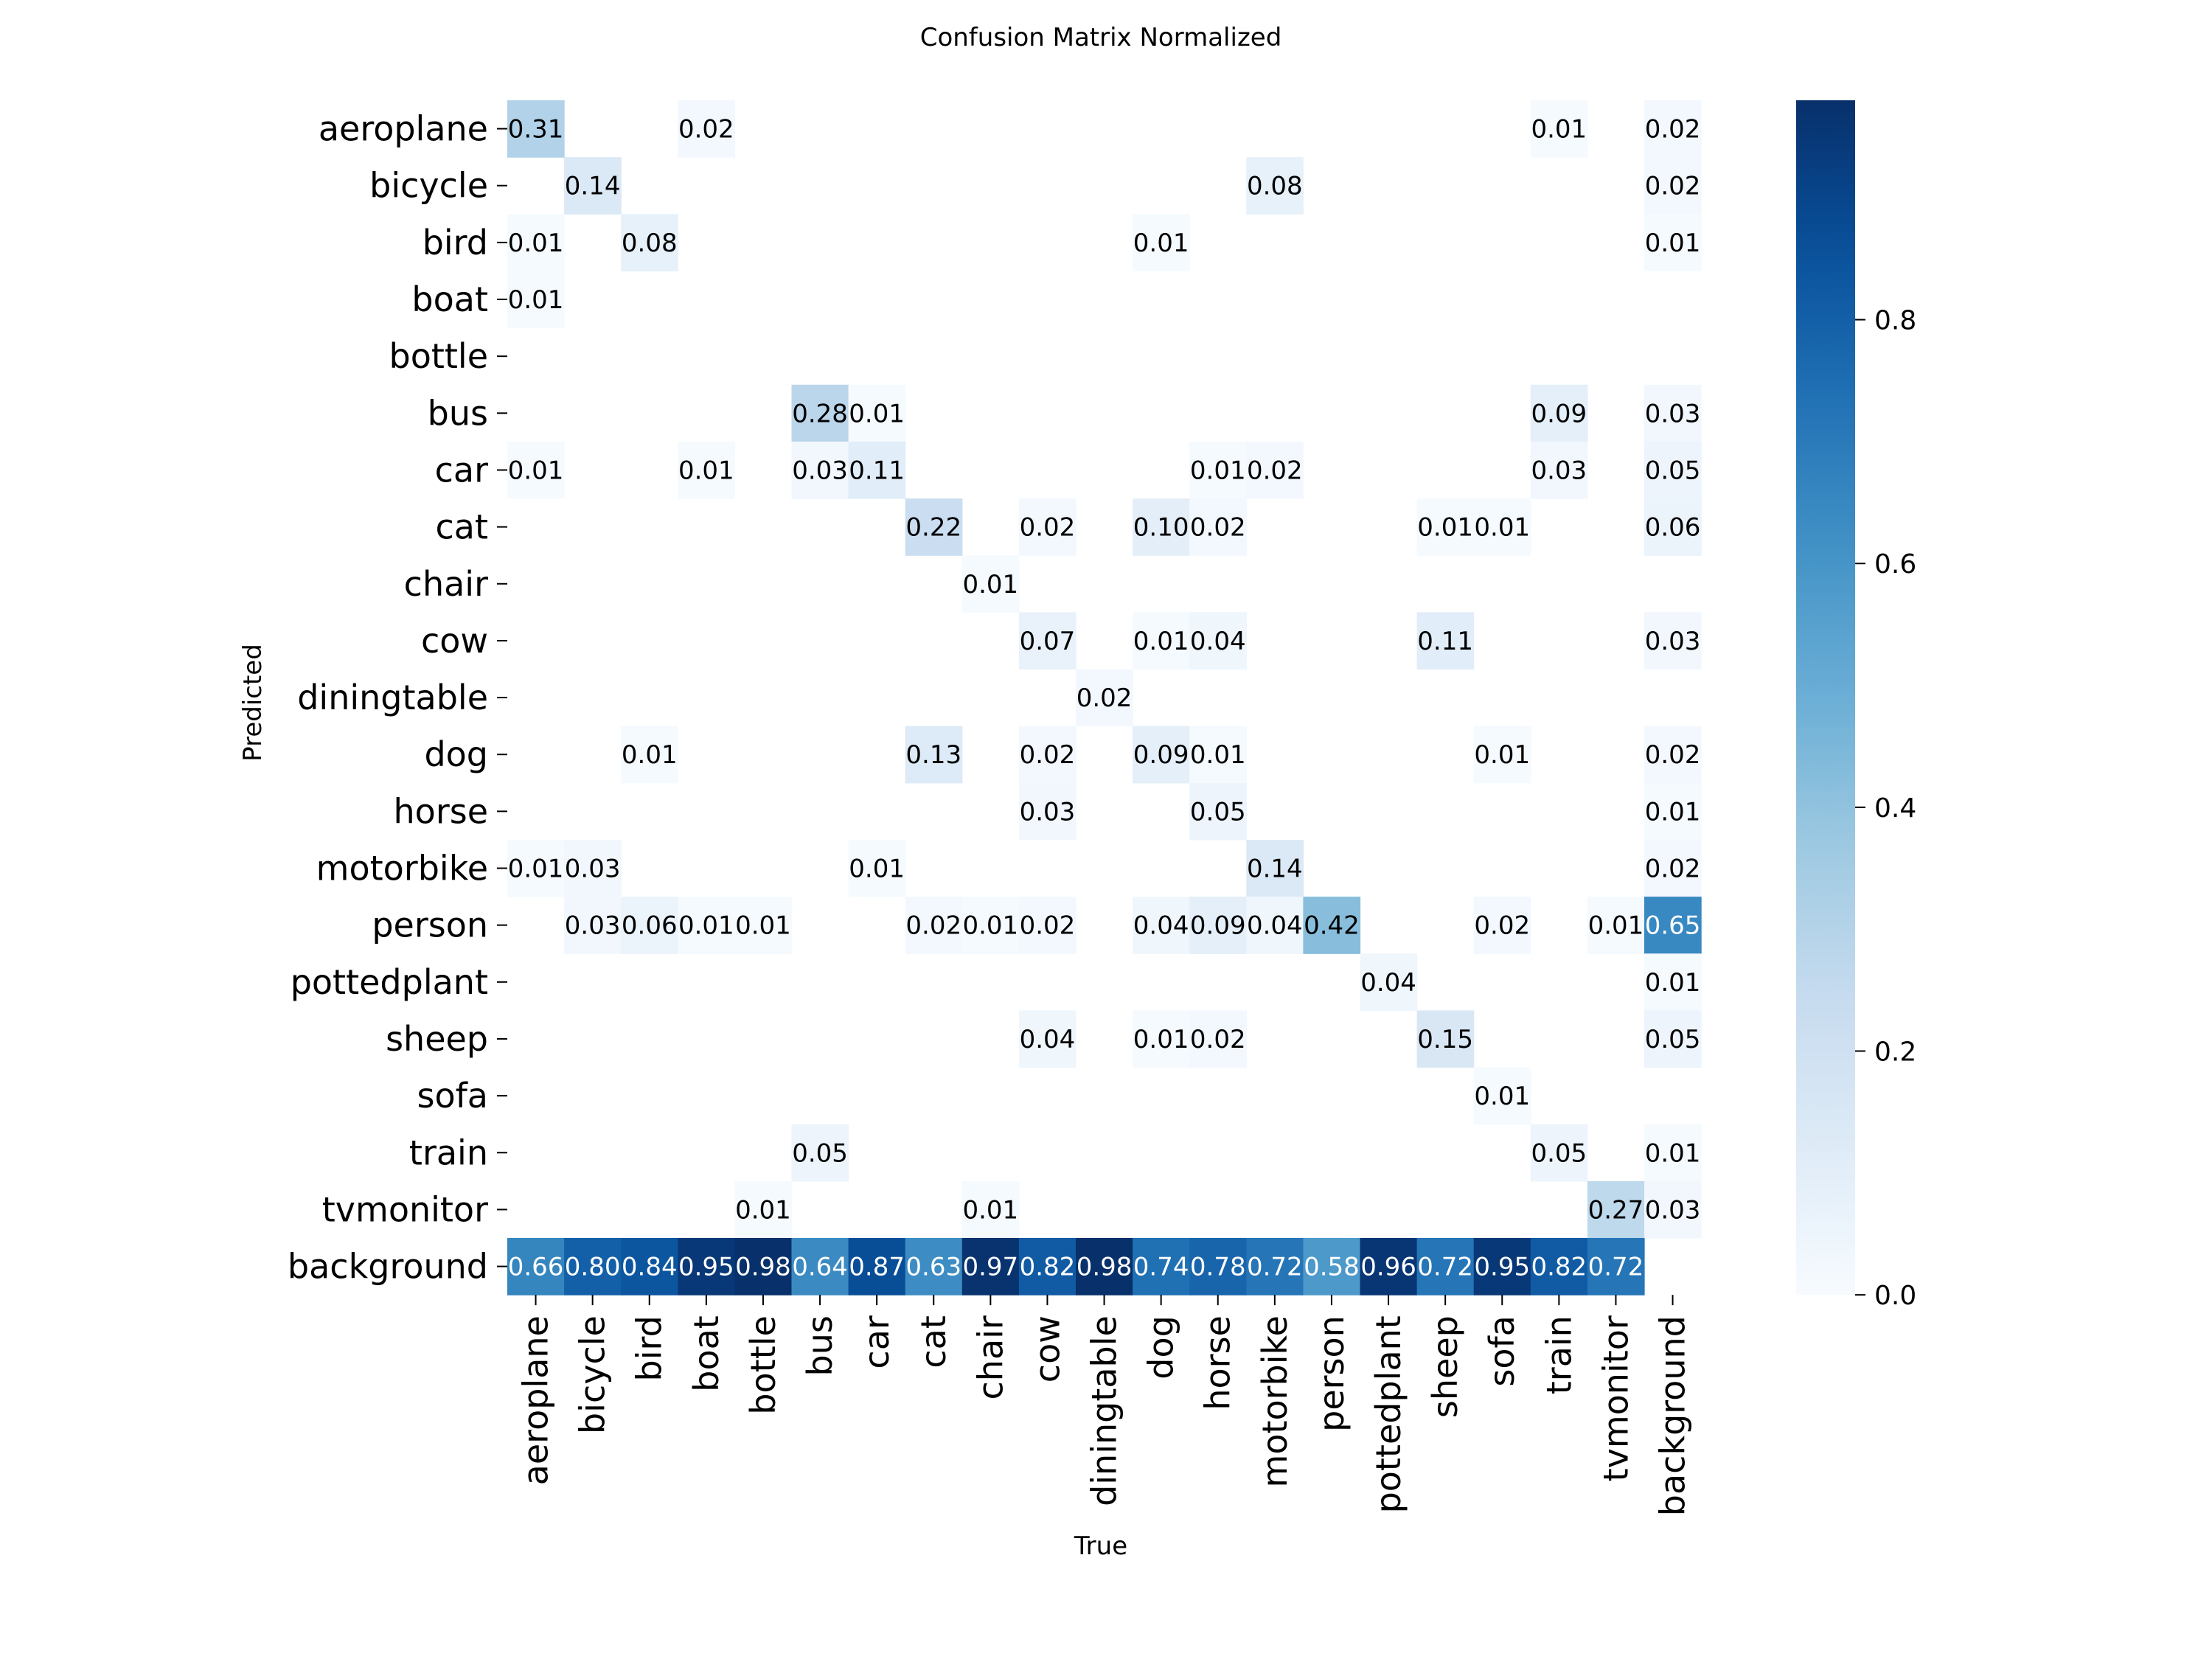 The height and width of the screenshot is (1659, 2212). I want to click on y-tick-label: tvmonitor, so click(405, 1209).